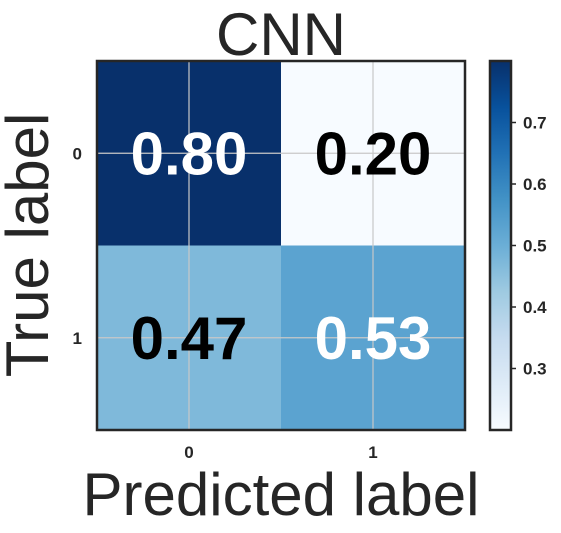 The width and height of the screenshot is (561, 533). I want to click on cell-value-label: 0.20, so click(373, 153).